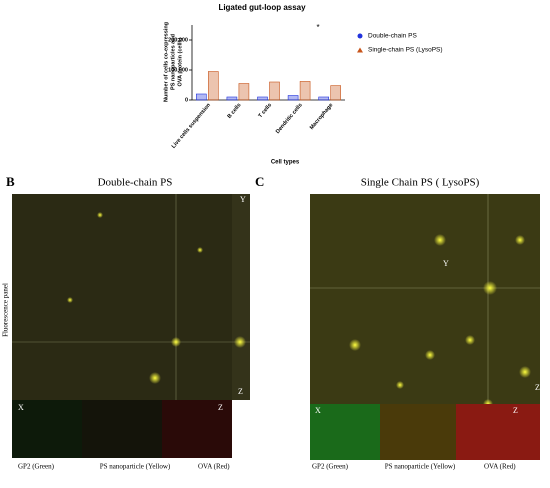 The width and height of the screenshot is (550, 488). I want to click on panel-label: B, so click(10, 181).